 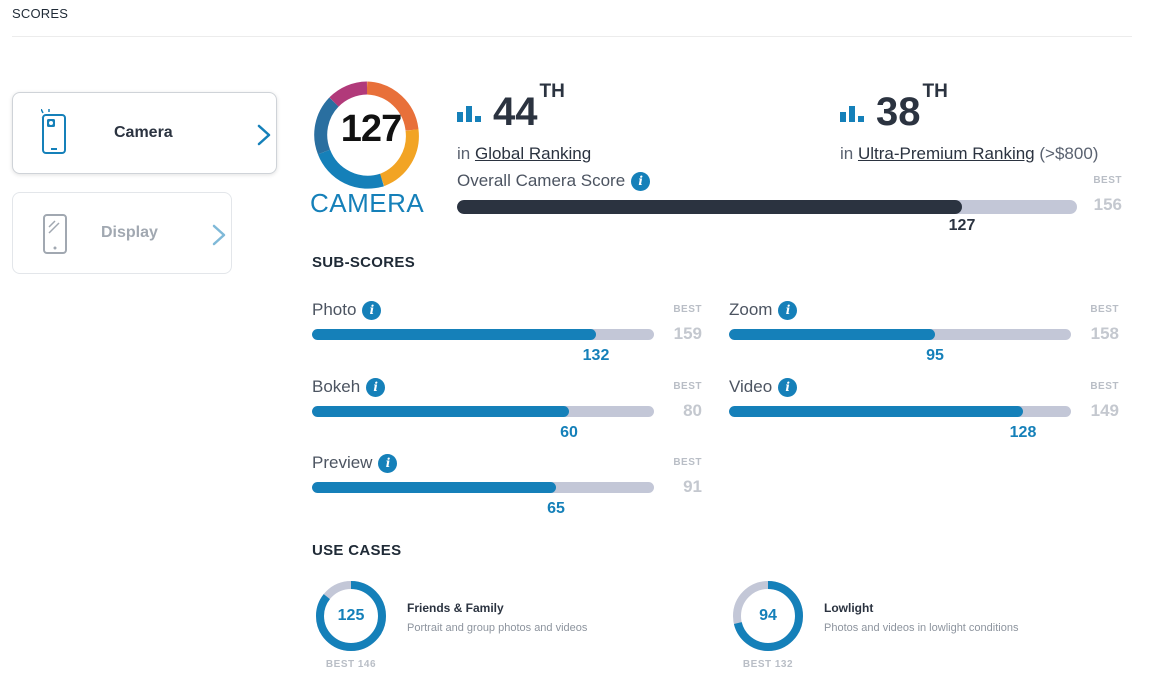 What do you see at coordinates (946, 153) in the screenshot?
I see `ultra-premium-ranking-link: Ultra-Premium Ranking` at bounding box center [946, 153].